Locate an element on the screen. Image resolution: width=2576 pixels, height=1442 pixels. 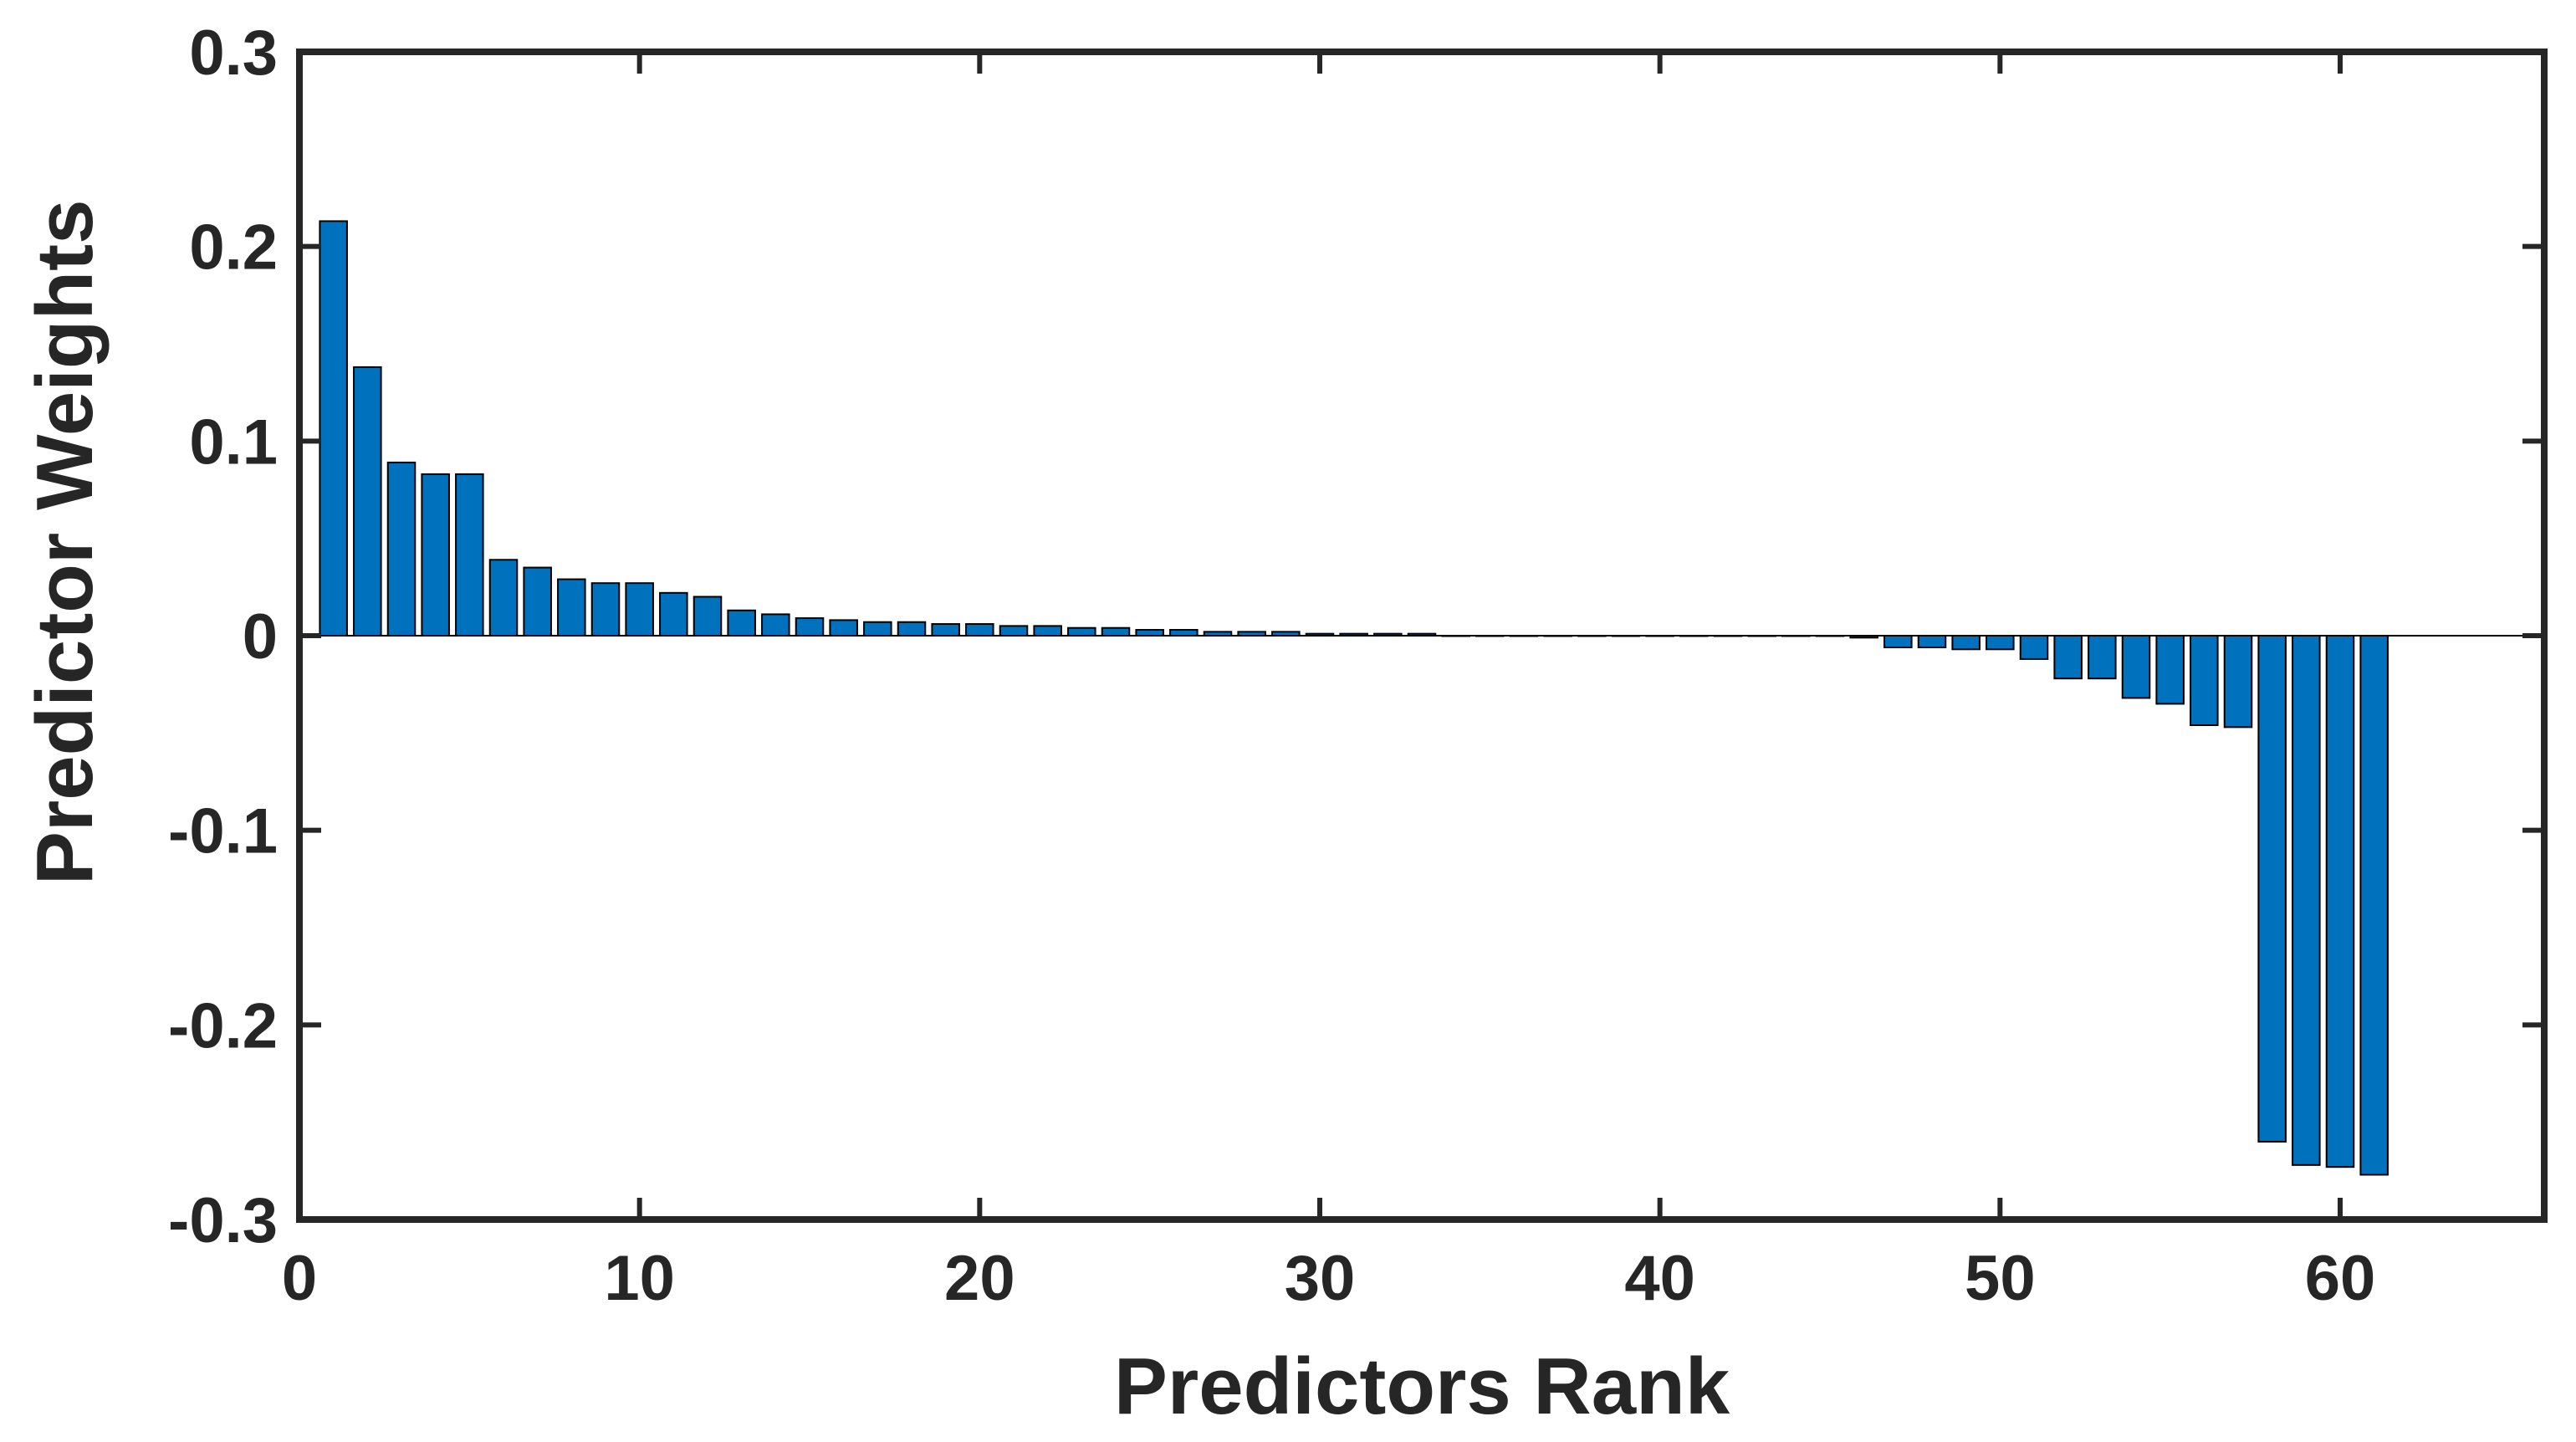
x-tick-label: 10 is located at coordinates (639, 1278).